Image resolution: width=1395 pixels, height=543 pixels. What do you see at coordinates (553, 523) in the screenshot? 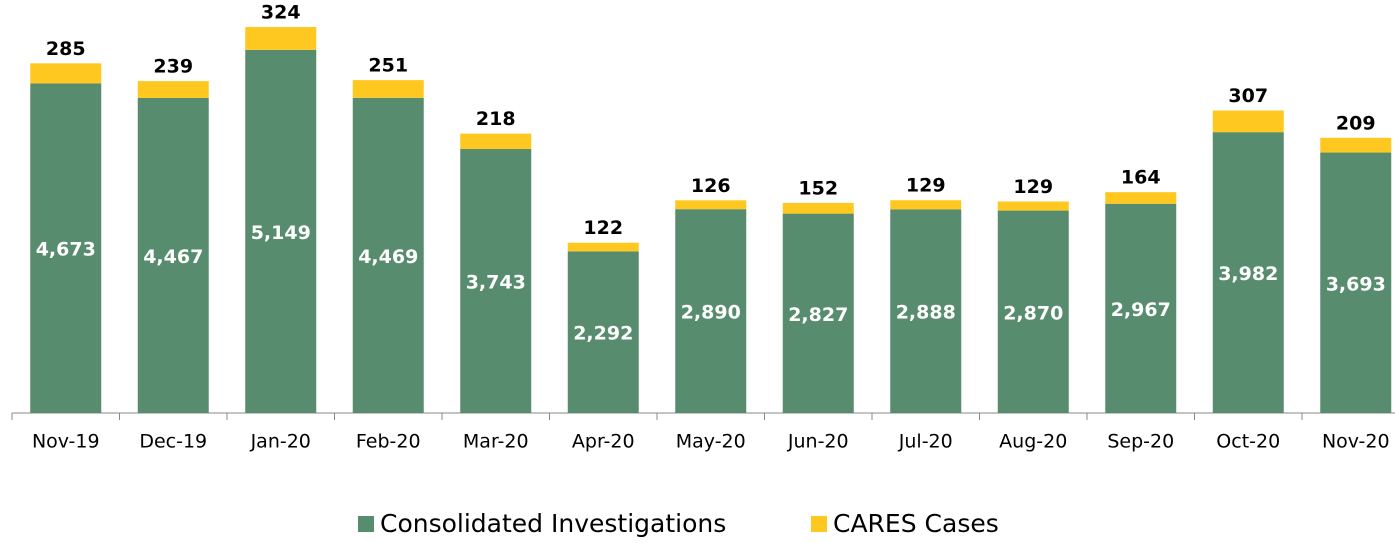
I see `legend-label: Consolidated Investigations` at bounding box center [553, 523].